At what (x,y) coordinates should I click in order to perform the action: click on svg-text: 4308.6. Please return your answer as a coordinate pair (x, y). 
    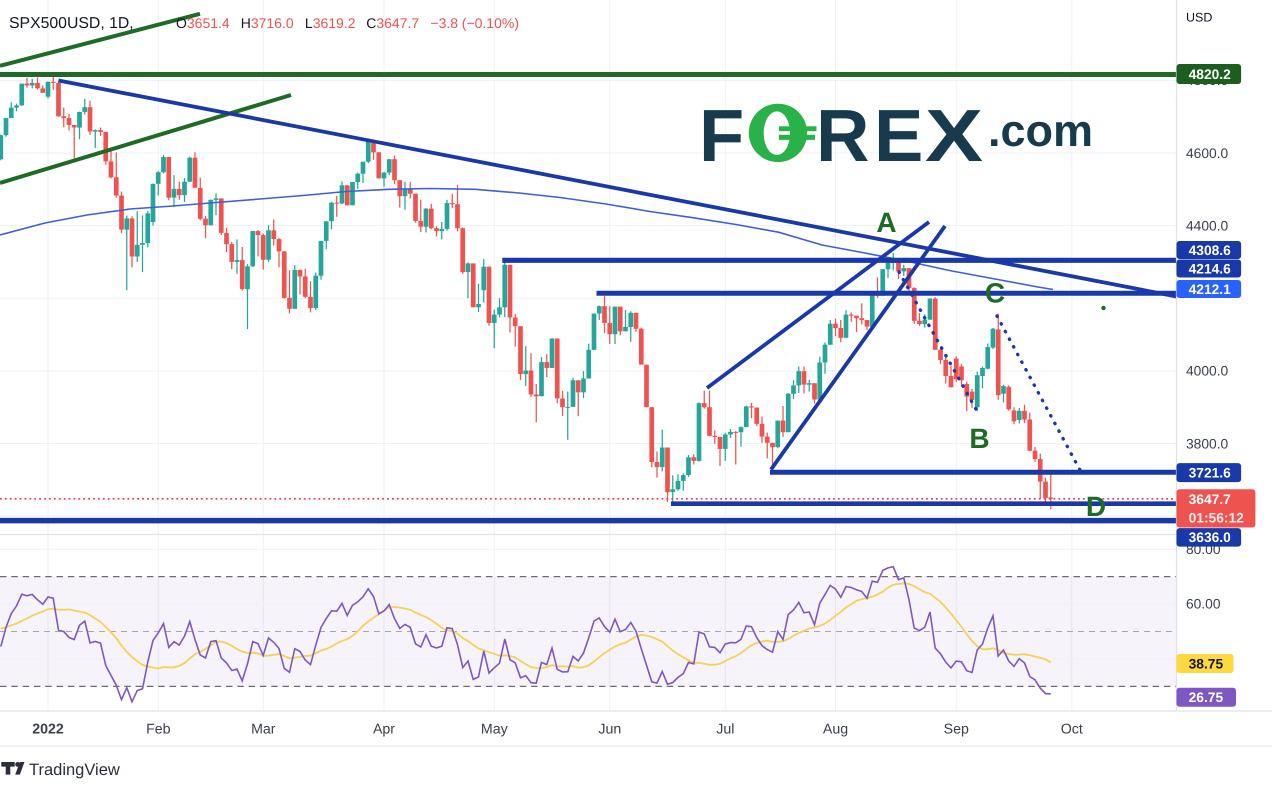
    Looking at the image, I should click on (1210, 250).